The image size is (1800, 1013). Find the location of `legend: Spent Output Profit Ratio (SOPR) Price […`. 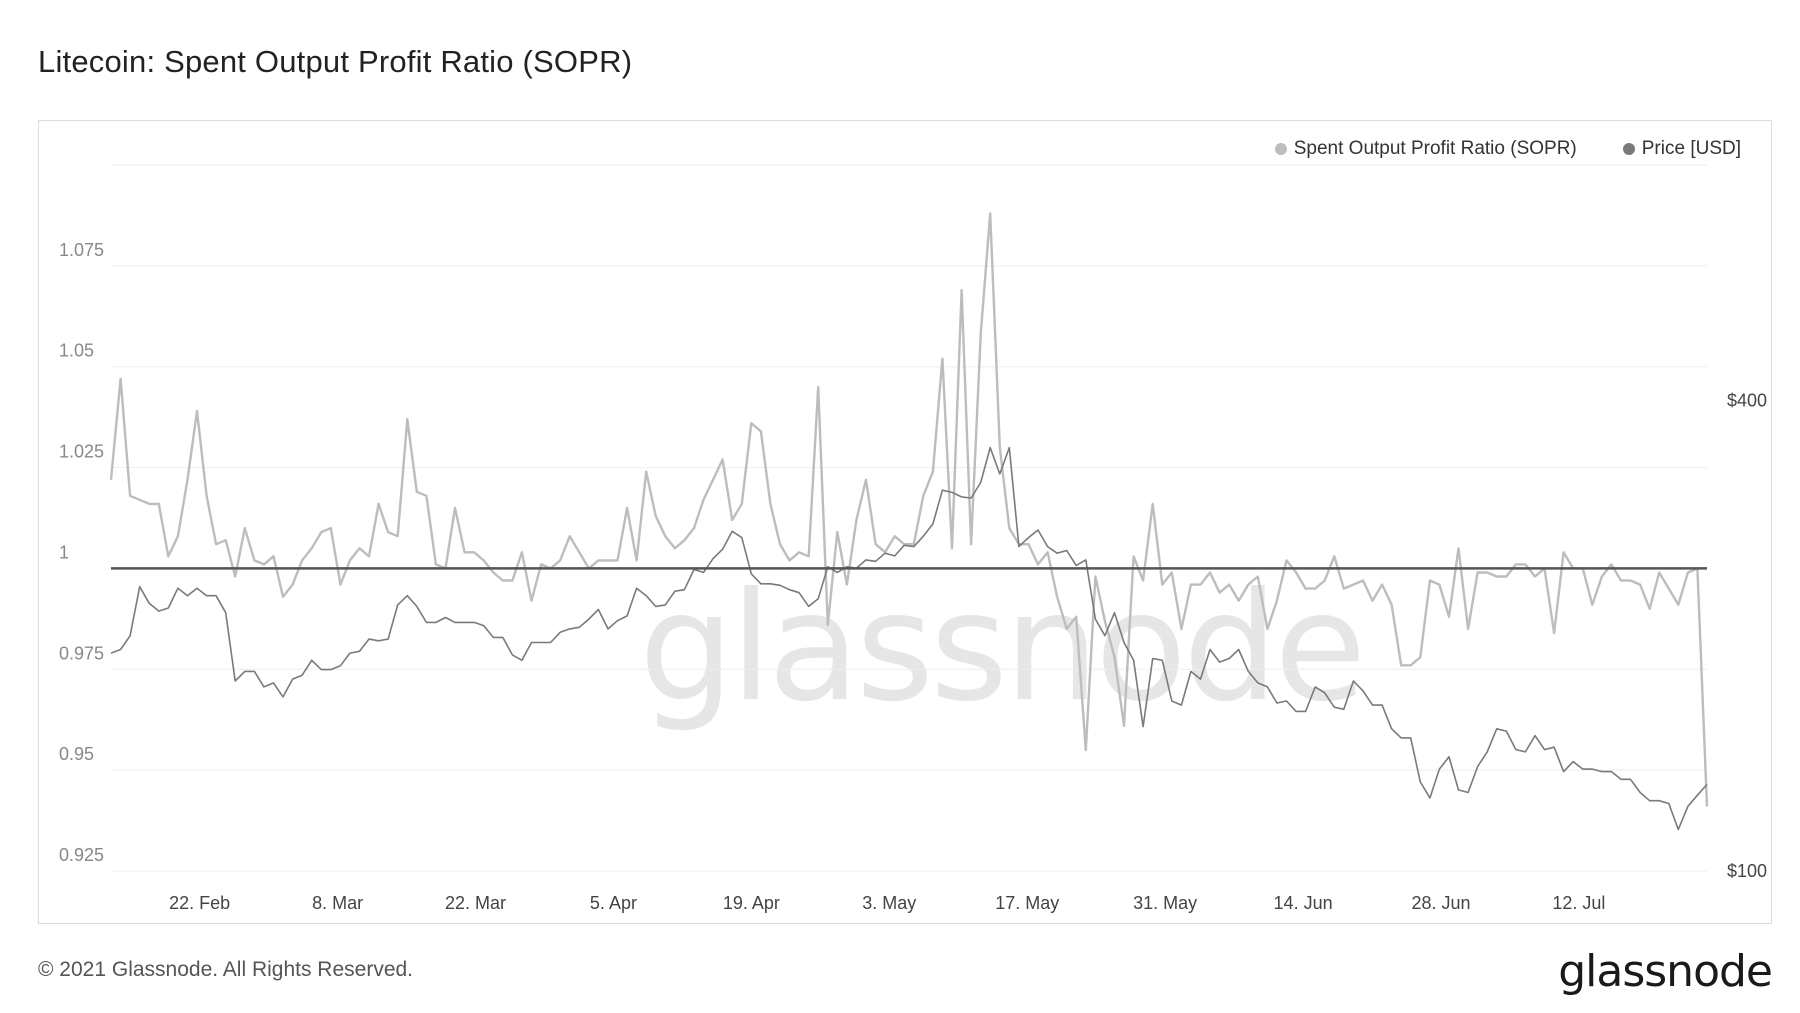

legend: Spent Output Profit Ratio (SOPR) Price [… is located at coordinates (1507, 149).